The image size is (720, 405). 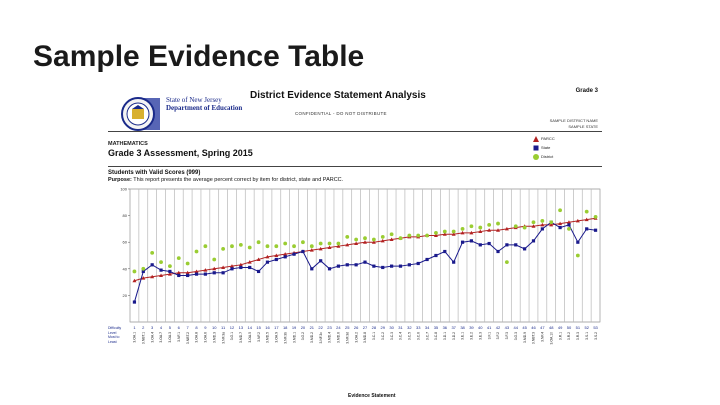 I want to click on x-tick-label: 17, so click(x=276, y=327).